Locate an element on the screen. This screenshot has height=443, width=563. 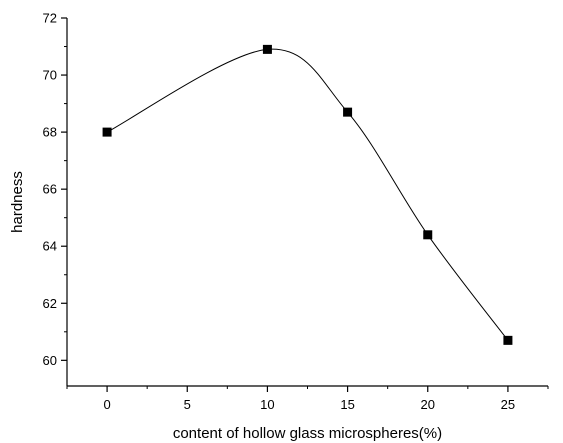
y-tick-label: 72 is located at coordinates (50, 18).